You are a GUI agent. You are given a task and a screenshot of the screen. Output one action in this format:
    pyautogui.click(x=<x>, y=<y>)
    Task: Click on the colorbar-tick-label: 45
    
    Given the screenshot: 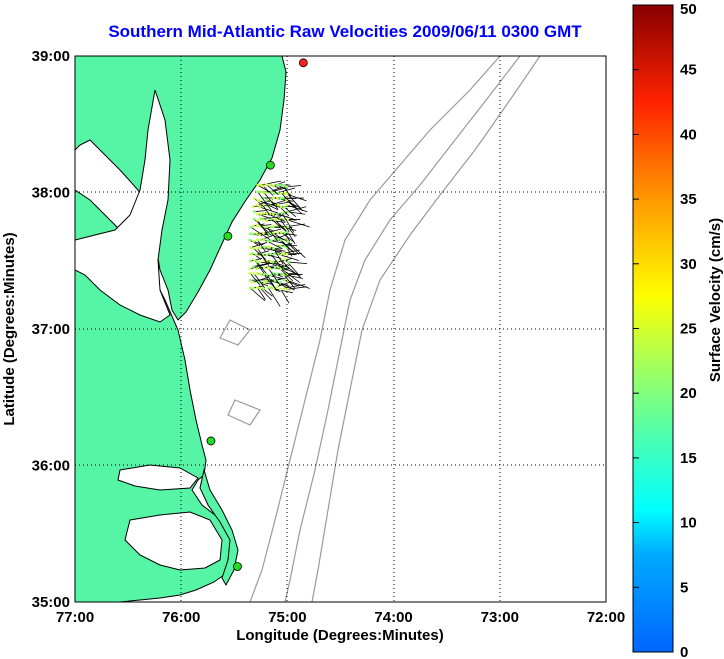 What is the action you would take?
    pyautogui.click(x=688, y=70)
    